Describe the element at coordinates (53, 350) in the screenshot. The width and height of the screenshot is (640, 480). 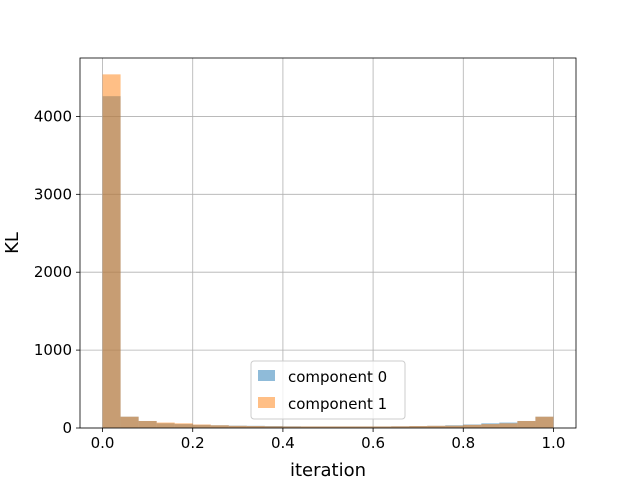
I see `y-tick-label: 1000` at that location.